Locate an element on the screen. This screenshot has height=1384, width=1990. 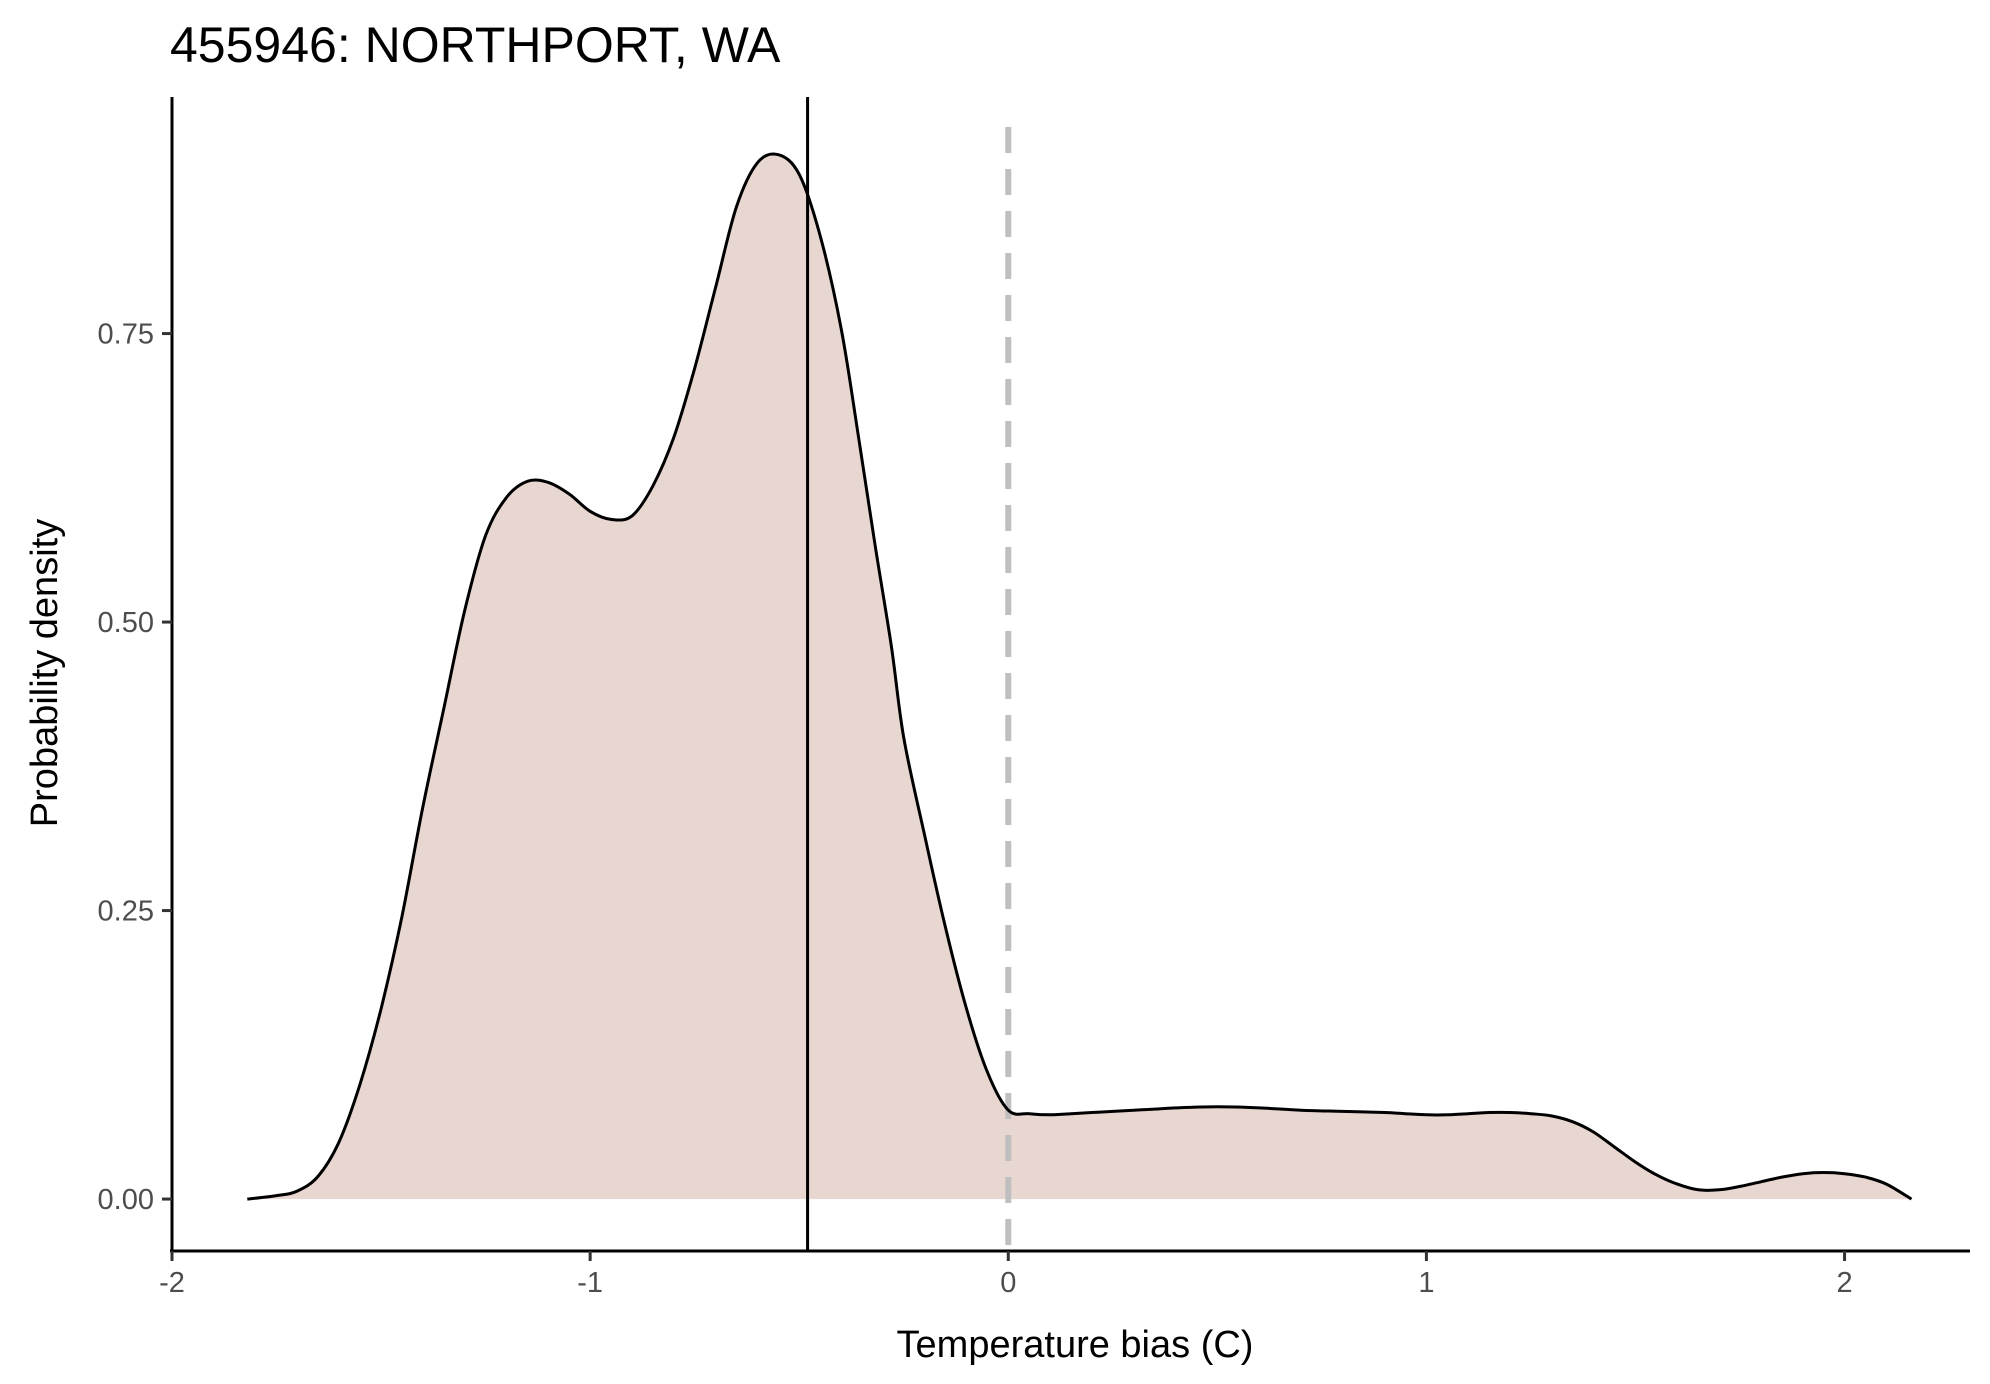
y-tick-label: 0.75 is located at coordinates (126, 335).